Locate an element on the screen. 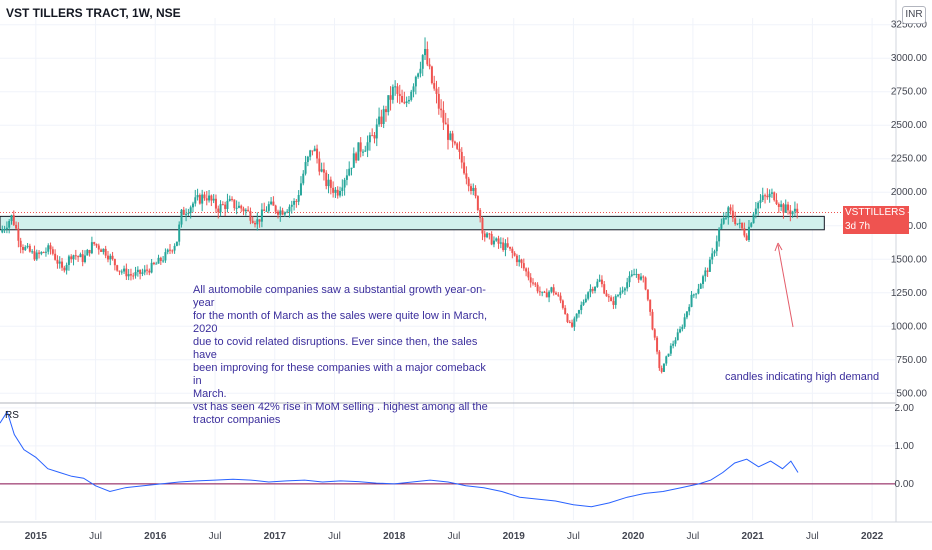 This screenshot has width=932, height=550. time-tick-label: 2016 is located at coordinates (155, 536).